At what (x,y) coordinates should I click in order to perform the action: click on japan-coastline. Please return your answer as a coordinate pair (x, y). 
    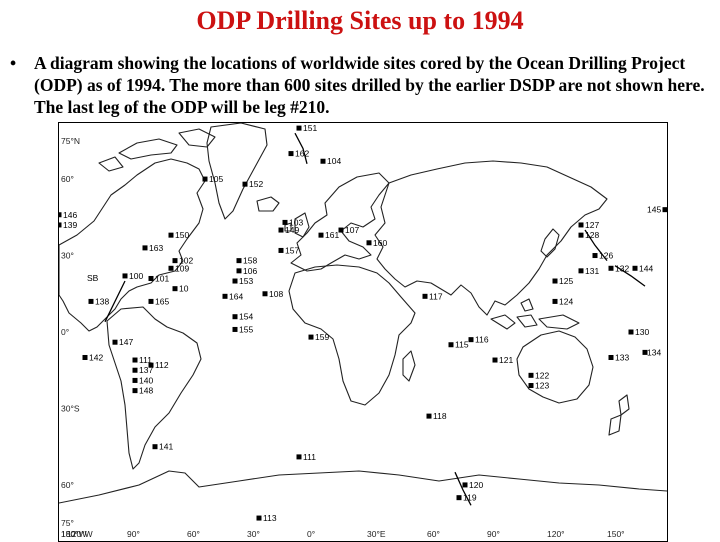
    Looking at the image, I should click on (550, 243).